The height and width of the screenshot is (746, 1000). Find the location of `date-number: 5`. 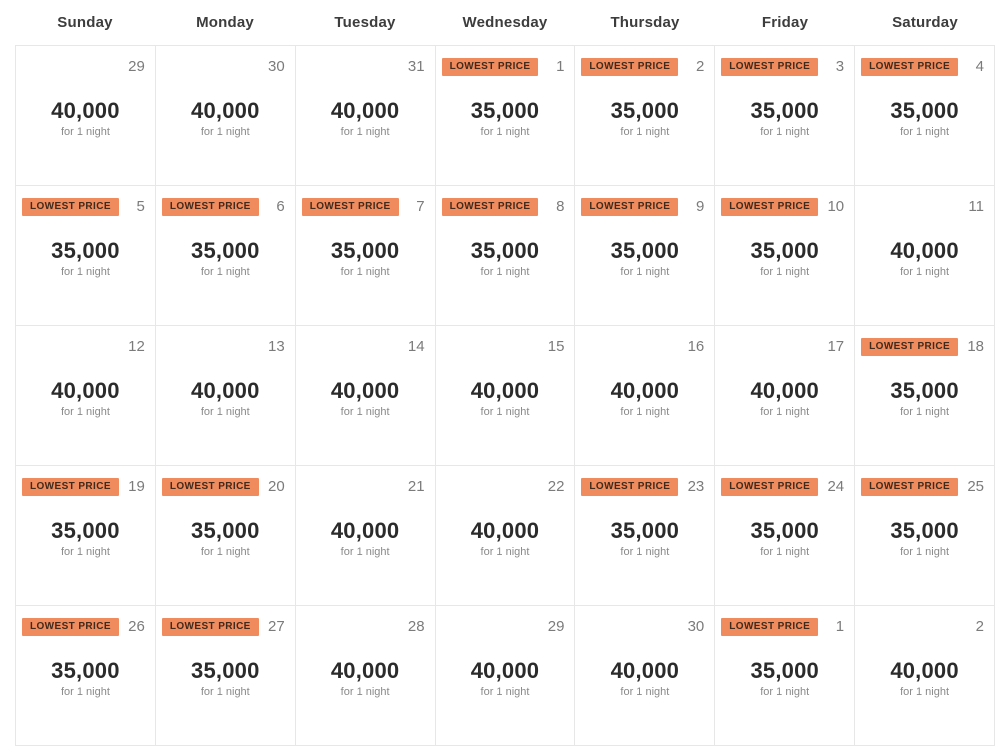

date-number: 5 is located at coordinates (140, 206).